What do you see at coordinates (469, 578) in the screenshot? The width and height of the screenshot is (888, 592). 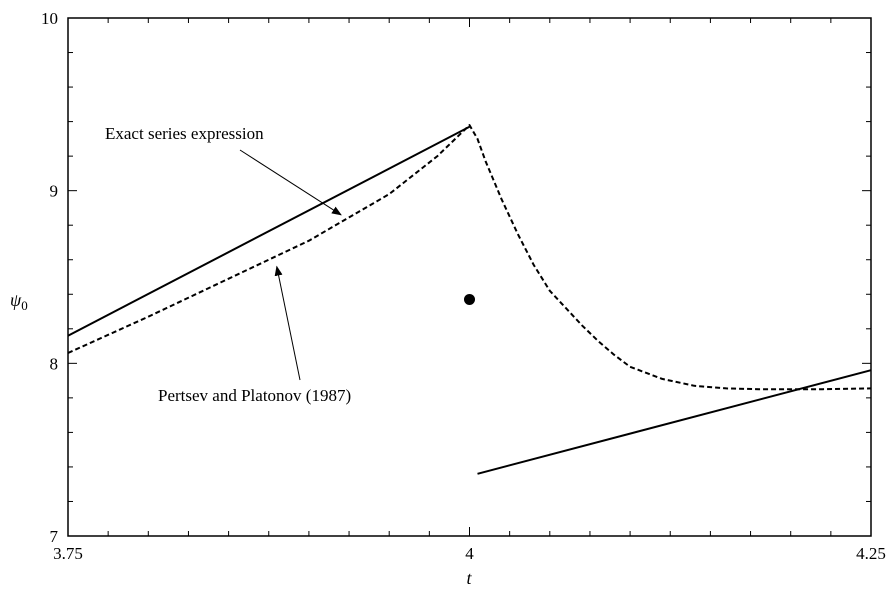 I see `x-axis-title: t` at bounding box center [469, 578].